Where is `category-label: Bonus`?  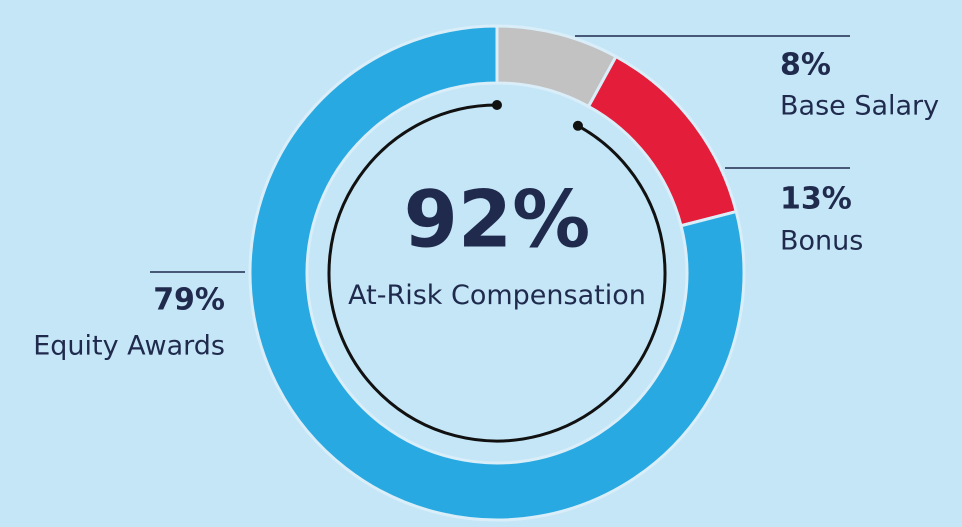 category-label: Bonus is located at coordinates (821, 241).